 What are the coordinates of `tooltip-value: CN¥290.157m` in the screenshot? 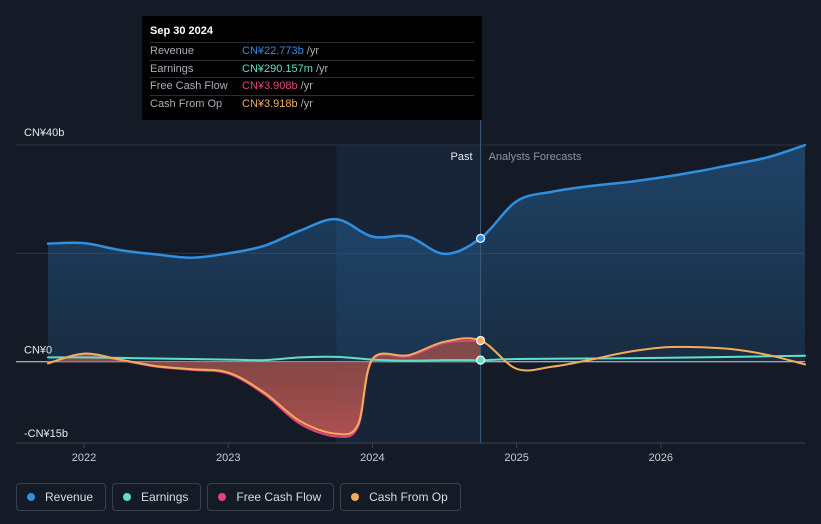 It's located at (277, 68).